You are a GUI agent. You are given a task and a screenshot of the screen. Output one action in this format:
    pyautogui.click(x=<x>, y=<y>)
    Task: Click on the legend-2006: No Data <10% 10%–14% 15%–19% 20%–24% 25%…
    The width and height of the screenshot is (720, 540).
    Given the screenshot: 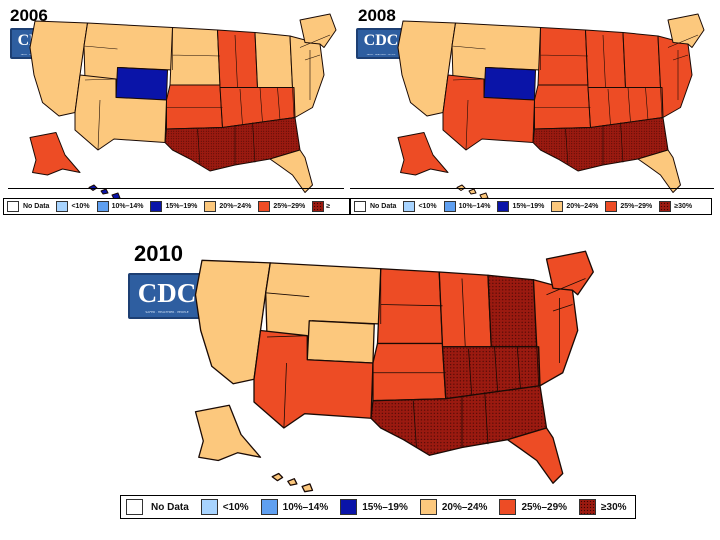 What is the action you would take?
    pyautogui.click(x=176, y=206)
    